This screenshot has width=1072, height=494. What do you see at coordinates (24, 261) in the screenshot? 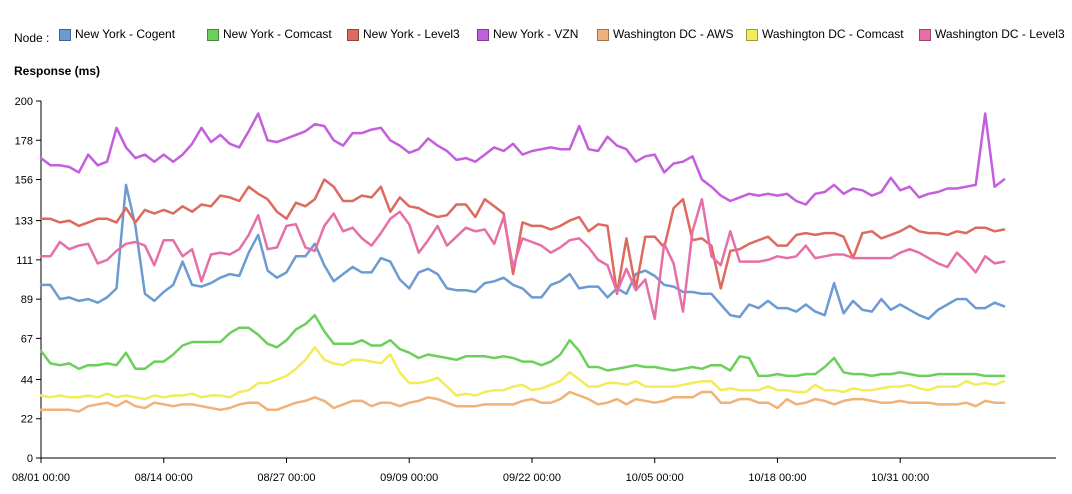
I see `y-tick-label: 111` at bounding box center [24, 261].